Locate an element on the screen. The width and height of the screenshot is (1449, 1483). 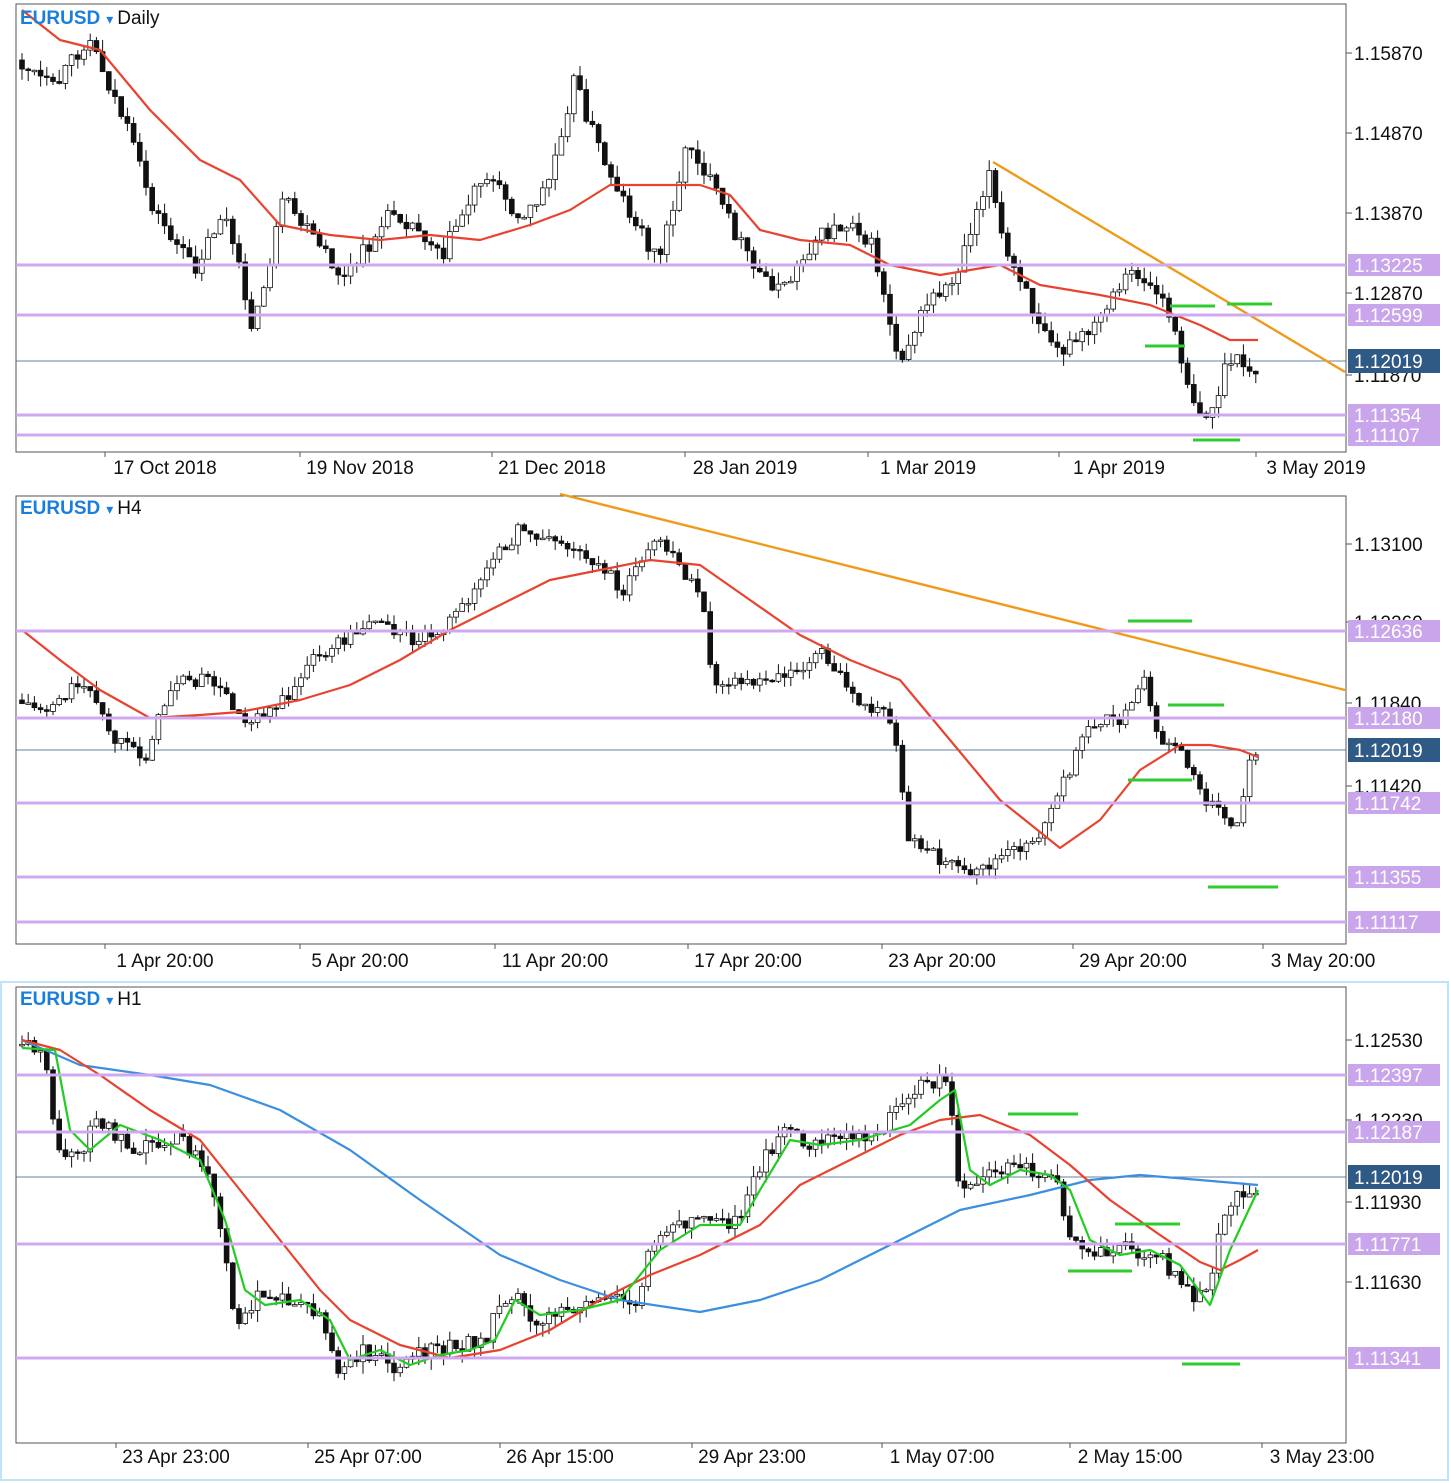
time-axis-label: 1 Apr 20:00 is located at coordinates (164, 961).